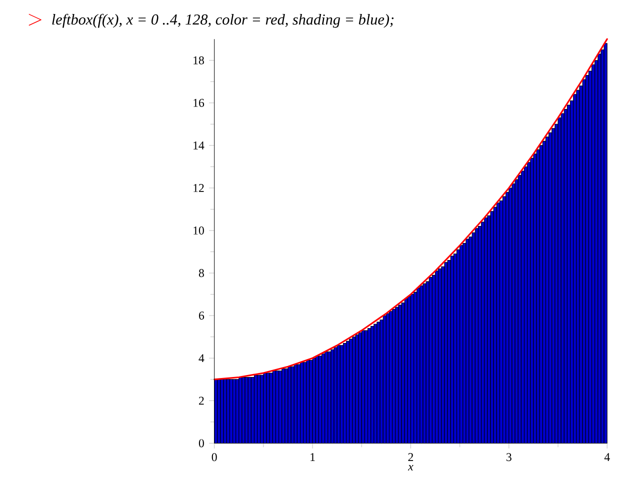 The width and height of the screenshot is (617, 492). What do you see at coordinates (607, 457) in the screenshot?
I see `x-tick-label: 4` at bounding box center [607, 457].